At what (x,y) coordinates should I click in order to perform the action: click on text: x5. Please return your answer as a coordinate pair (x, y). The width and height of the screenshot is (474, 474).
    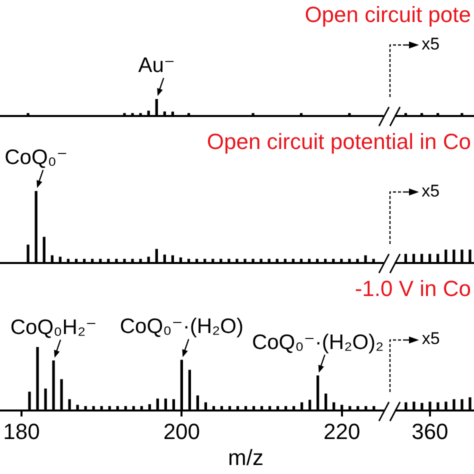
    Looking at the image, I should click on (431, 44).